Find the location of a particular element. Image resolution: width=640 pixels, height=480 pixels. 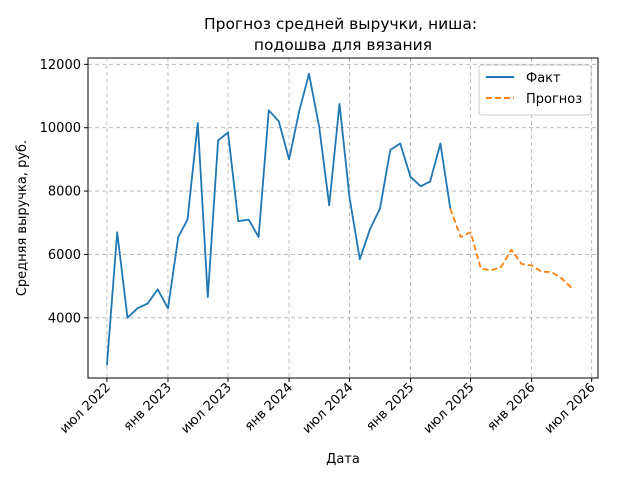

x-tick-label: янв 2026 is located at coordinates (512, 407).